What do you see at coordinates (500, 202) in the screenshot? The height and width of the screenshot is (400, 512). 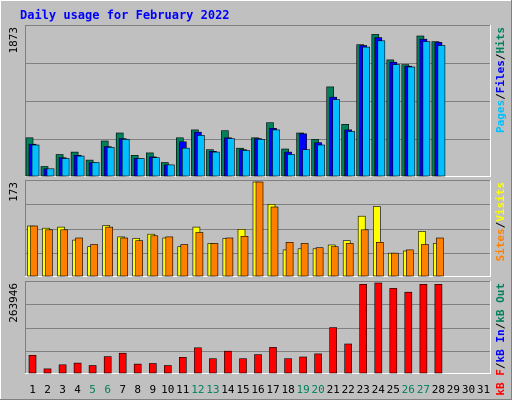 I see `legend-entry: Visits` at bounding box center [500, 202].